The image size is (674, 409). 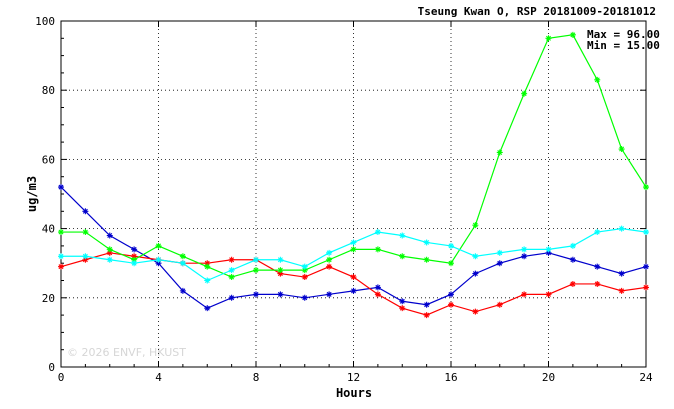 I want to click on x-tick-label: 16, so click(x=450, y=377).